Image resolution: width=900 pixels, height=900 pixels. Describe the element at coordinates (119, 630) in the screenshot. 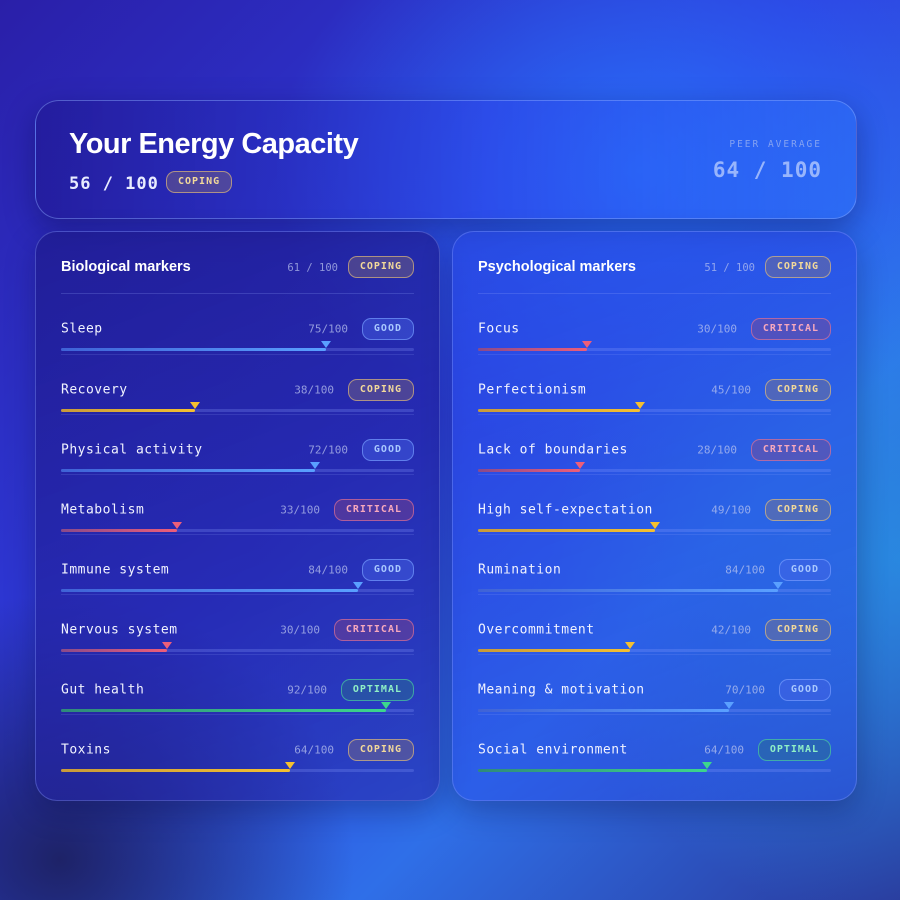

I see `marker-label: Nervous system` at that location.